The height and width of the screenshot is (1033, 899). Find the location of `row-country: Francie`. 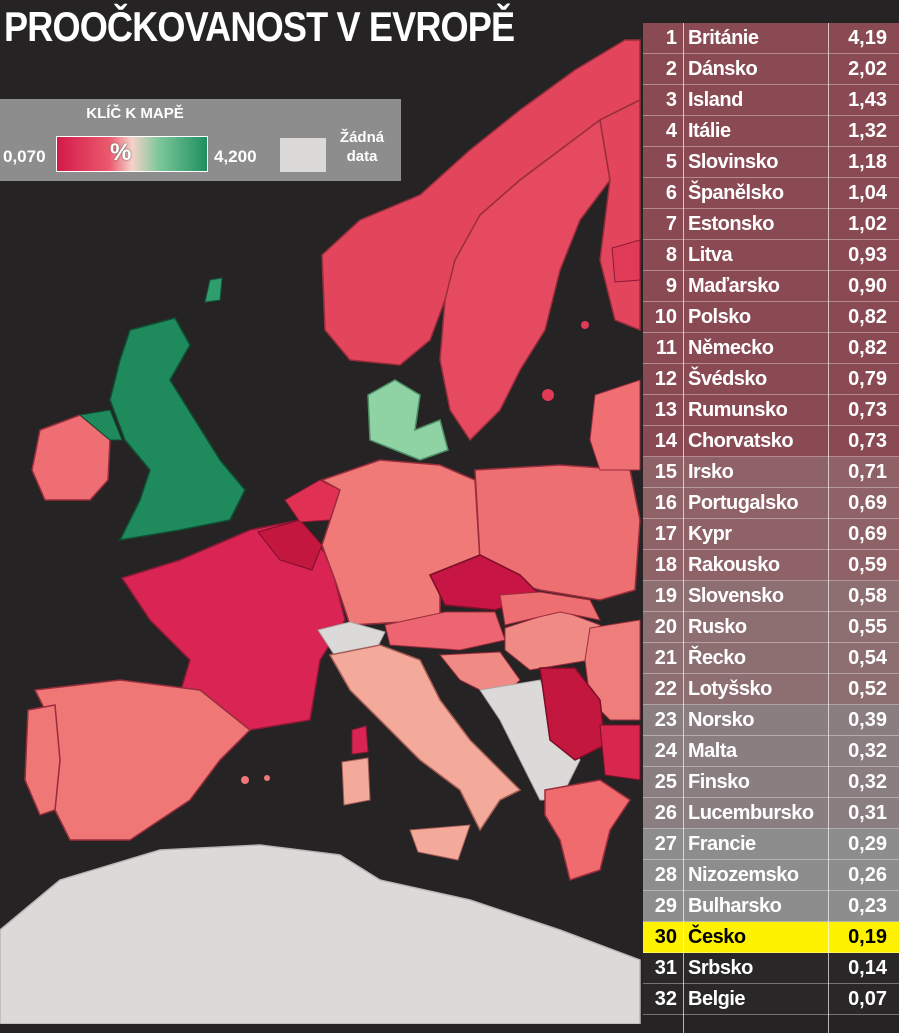

row-country: Francie is located at coordinates (722, 844).